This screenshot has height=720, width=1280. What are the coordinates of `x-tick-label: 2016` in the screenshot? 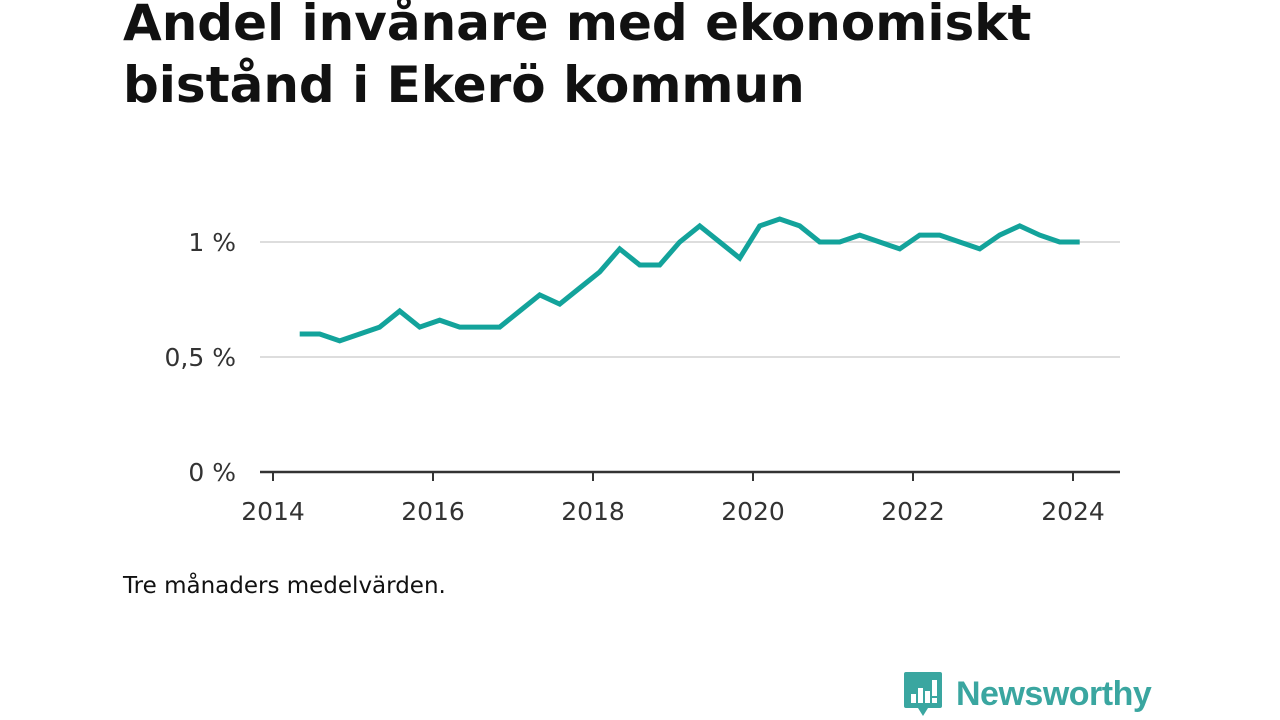 It's located at (433, 511).